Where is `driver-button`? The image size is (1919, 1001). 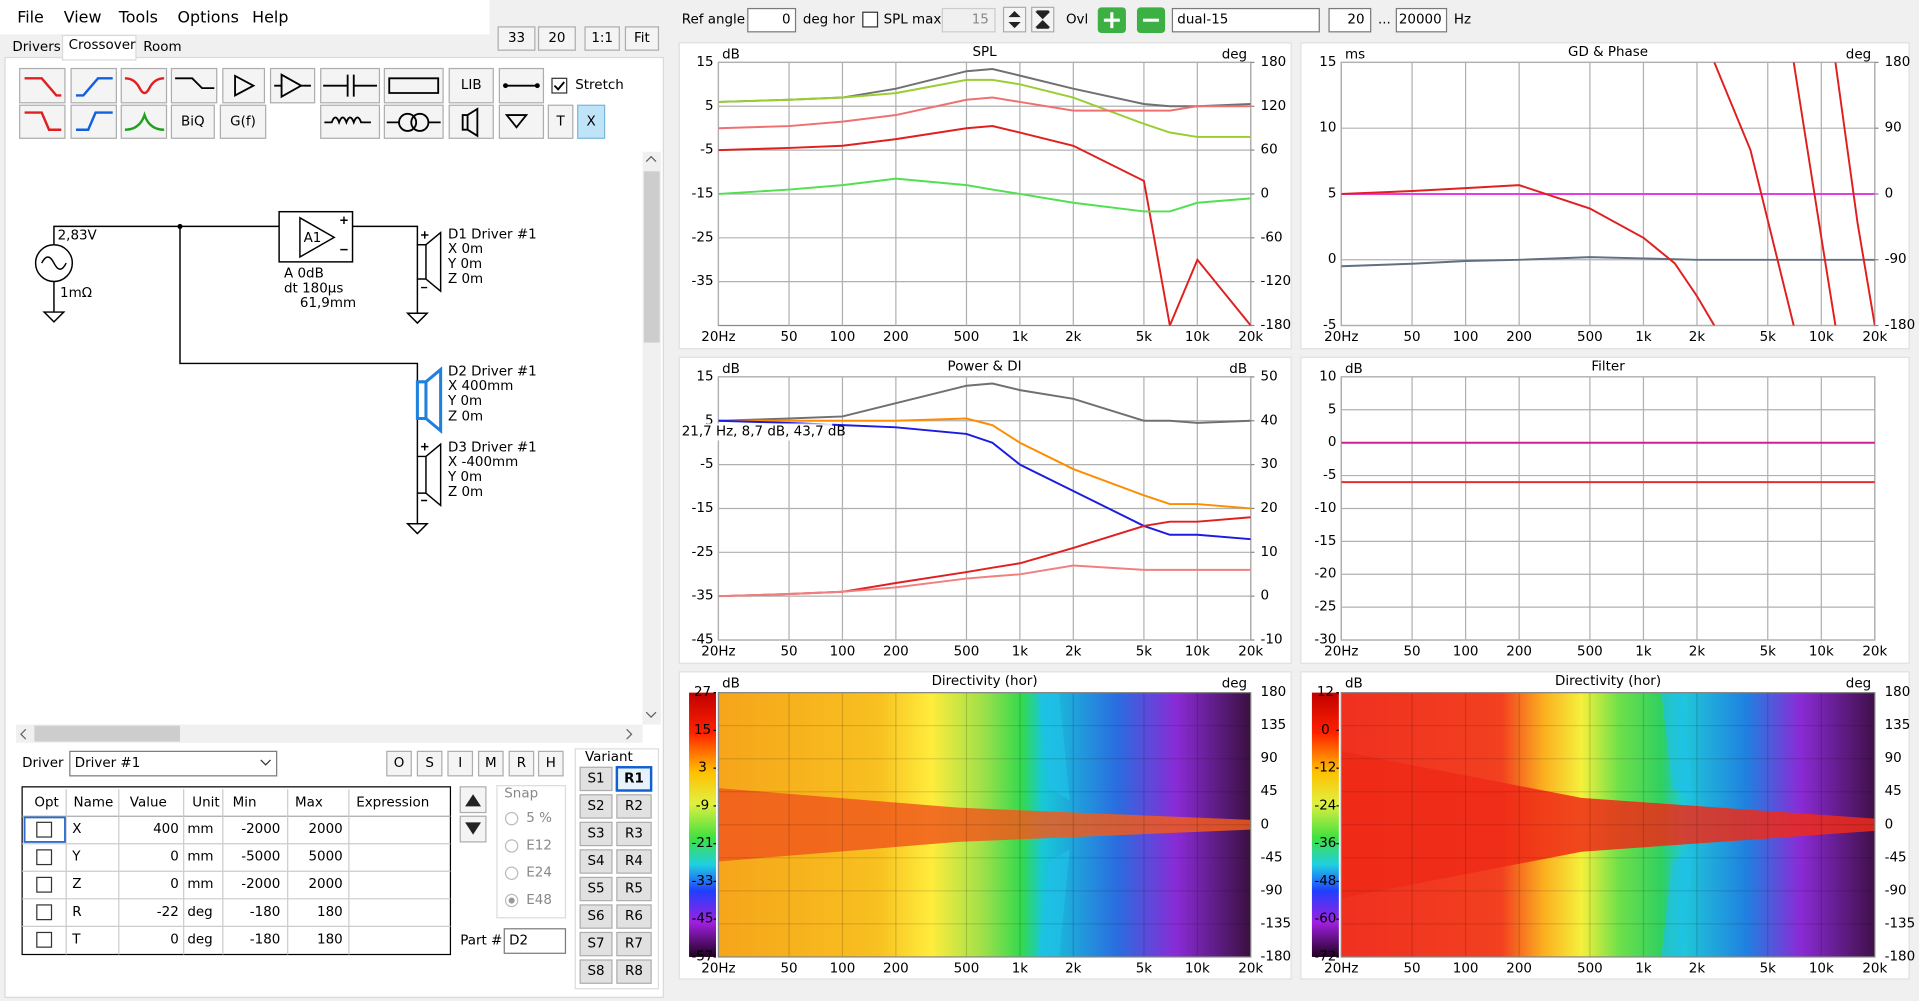 driver-button is located at coordinates (471, 121).